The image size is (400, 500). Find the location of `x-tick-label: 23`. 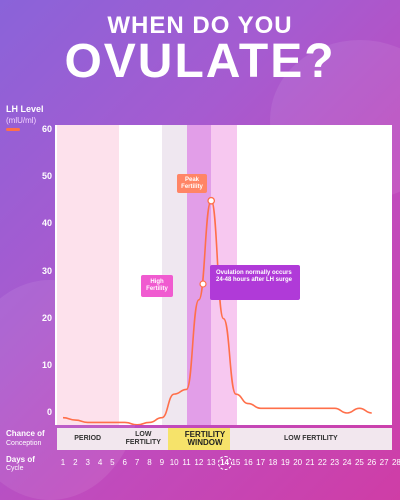

x-tick-label: 23 is located at coordinates (335, 462).